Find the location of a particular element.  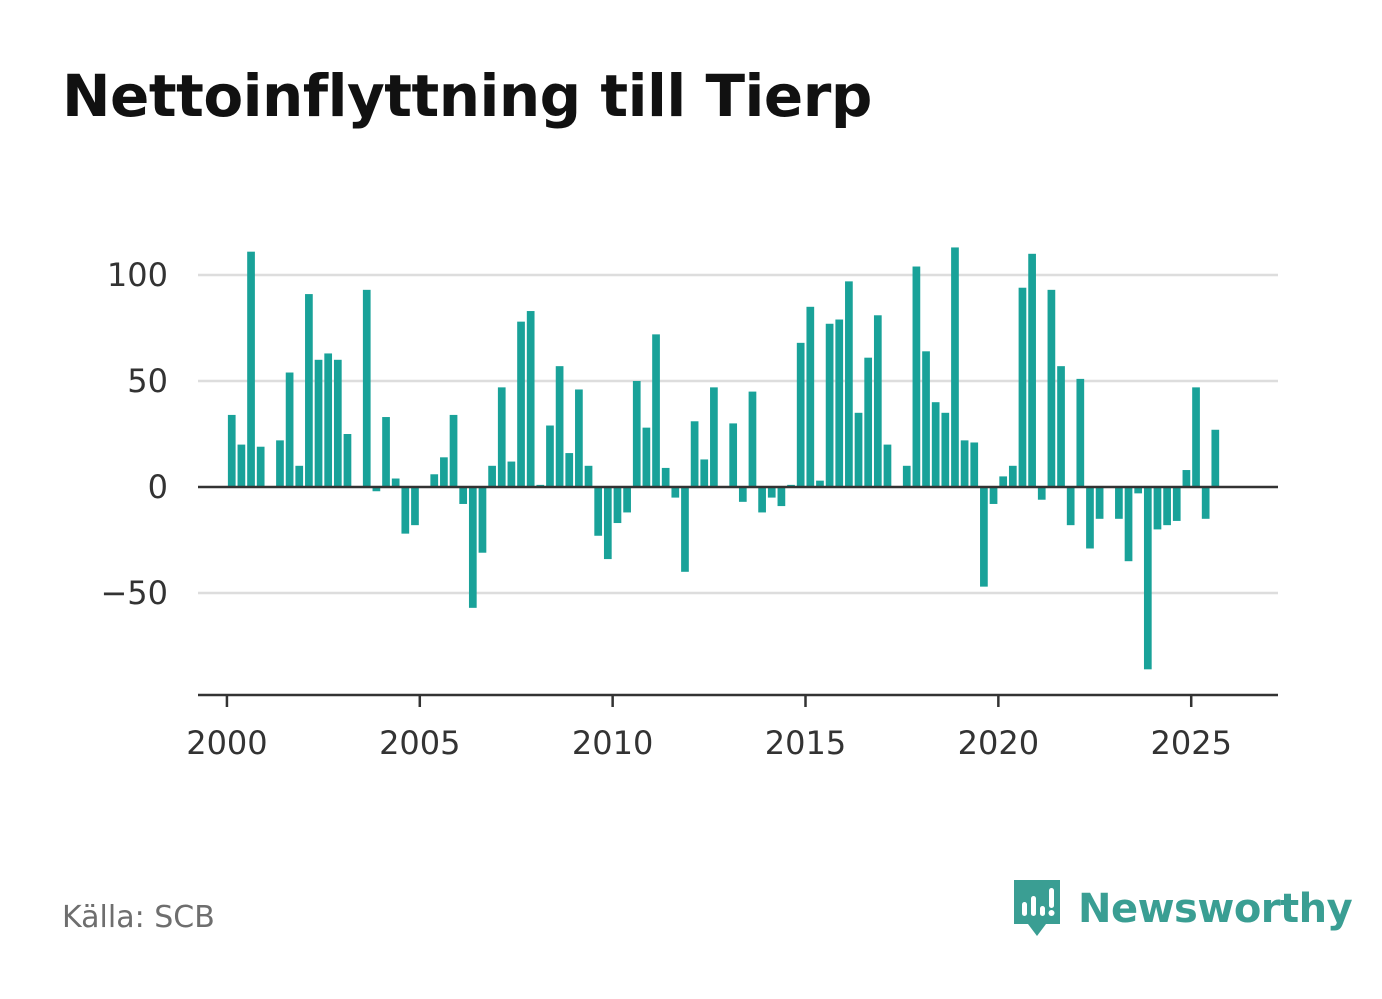

brand-logo: Newsworthy is located at coordinates (1182, 909).